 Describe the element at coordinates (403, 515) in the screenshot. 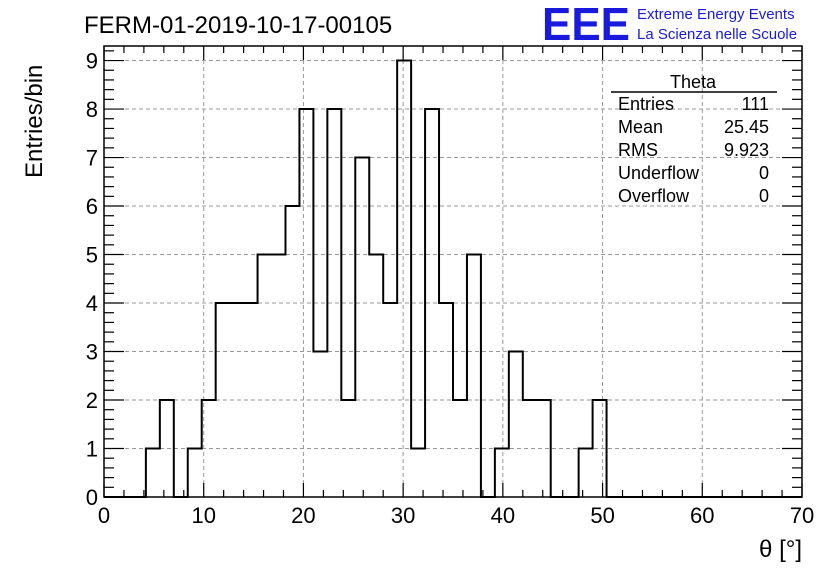

I see `x-tick-label: 30` at that location.